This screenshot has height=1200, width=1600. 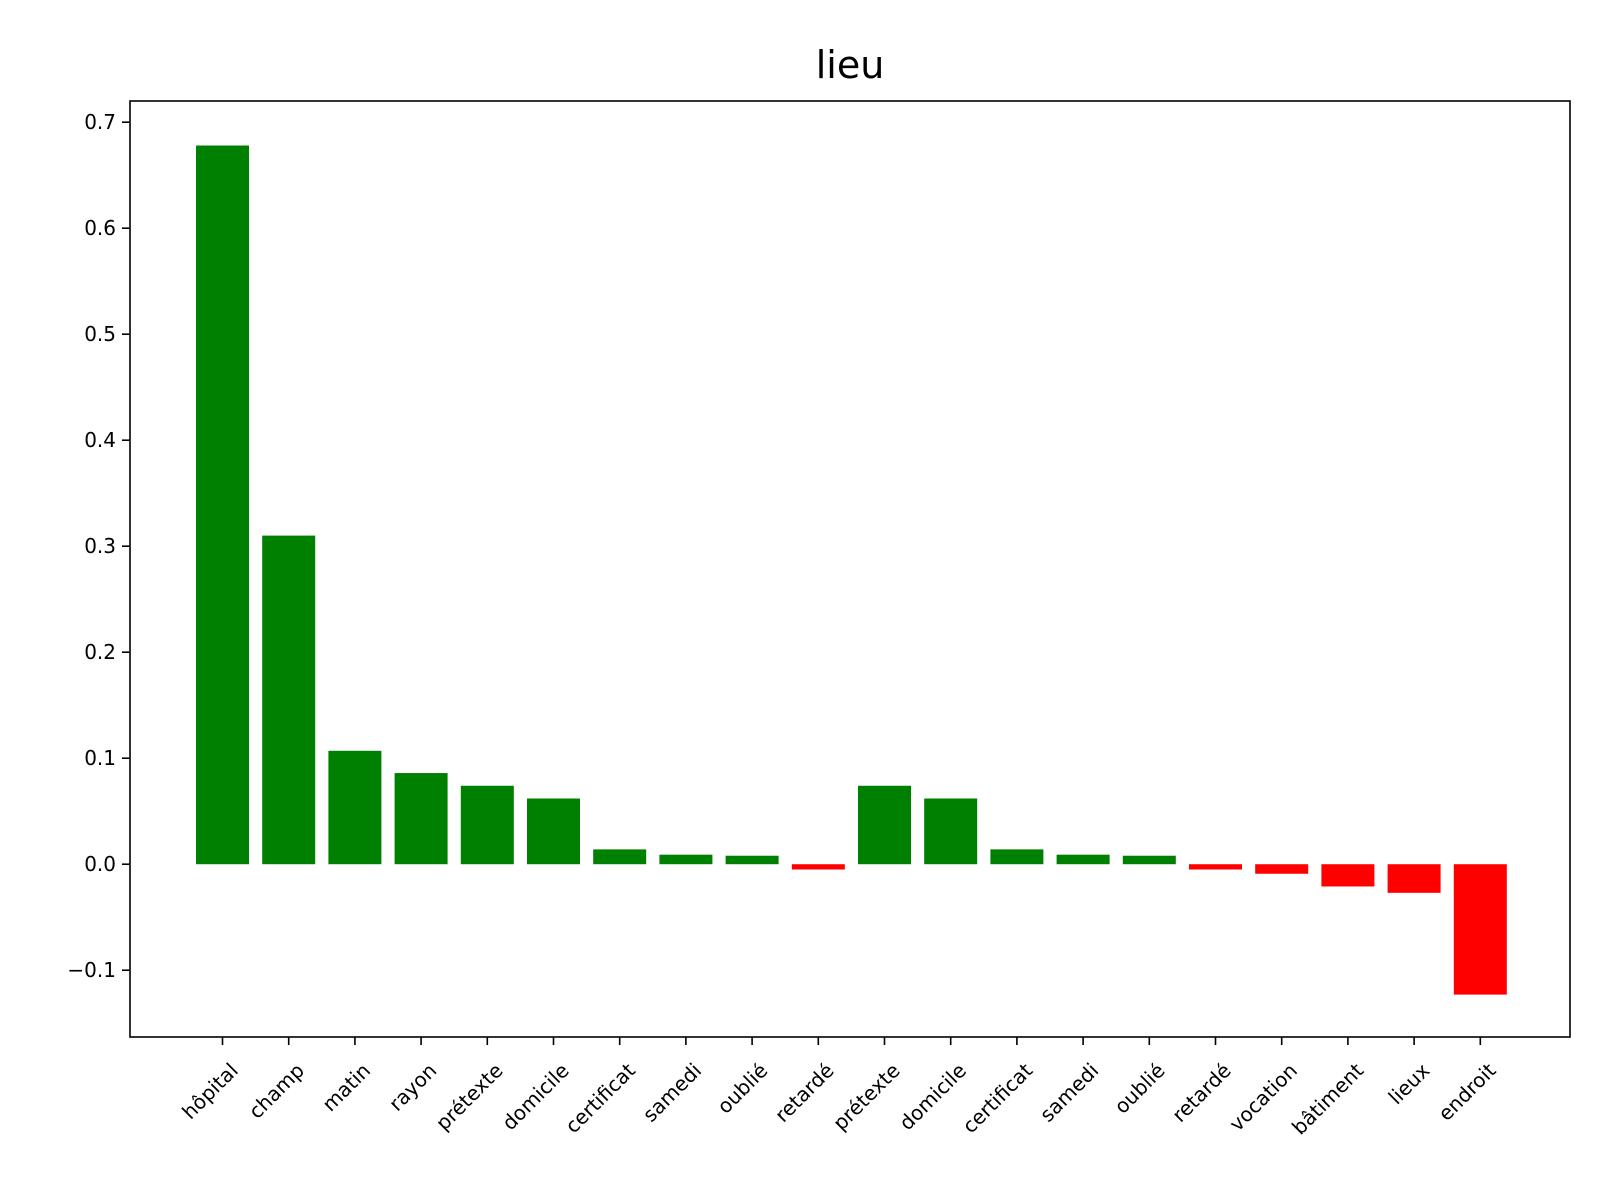 I want to click on y-tick-label: 0.7, so click(x=100, y=122).